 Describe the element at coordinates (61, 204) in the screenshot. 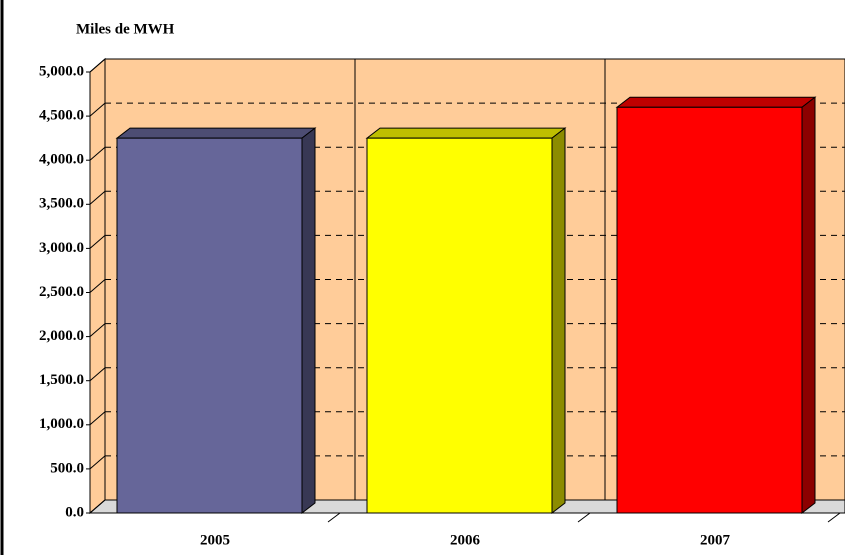

I see `y-tick-label: 3,500.0` at that location.